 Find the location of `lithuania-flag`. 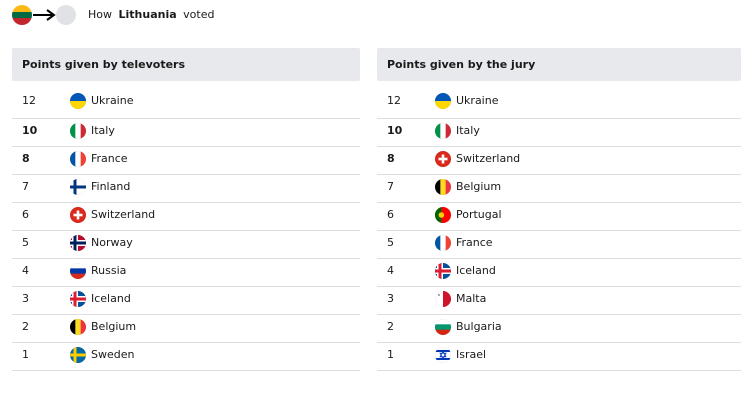

lithuania-flag is located at coordinates (22, 15).